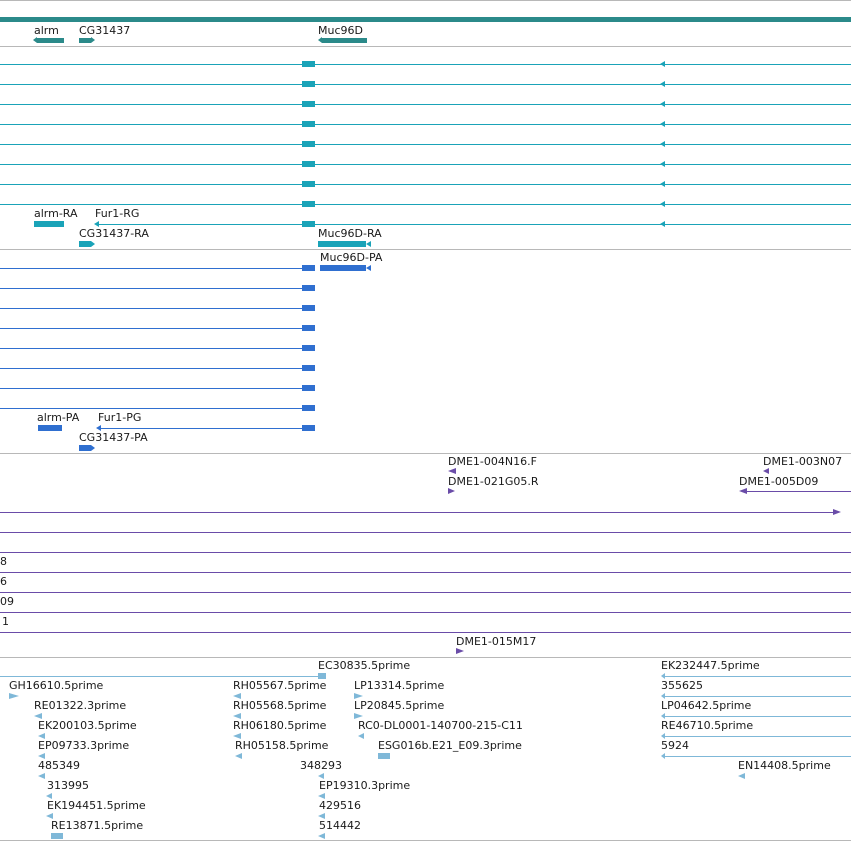 The image size is (851, 841). I want to click on protein-glyph-cg31437-pa, so click(85, 448).